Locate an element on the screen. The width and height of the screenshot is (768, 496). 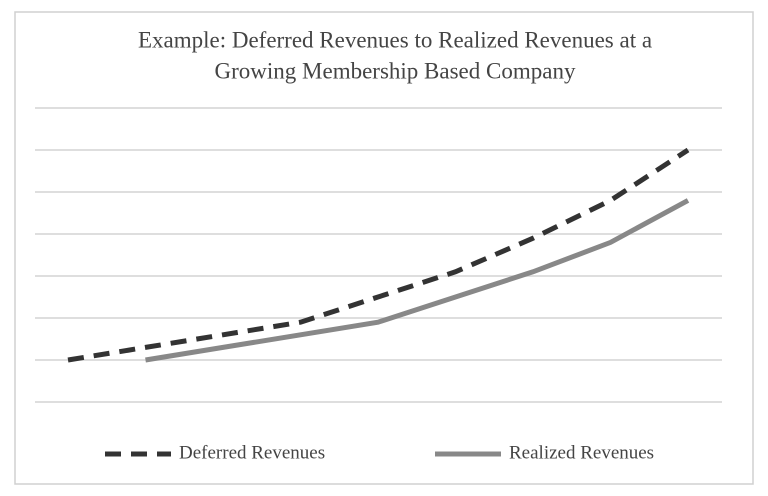
legend-label: Deferred Revenues is located at coordinates (252, 452).